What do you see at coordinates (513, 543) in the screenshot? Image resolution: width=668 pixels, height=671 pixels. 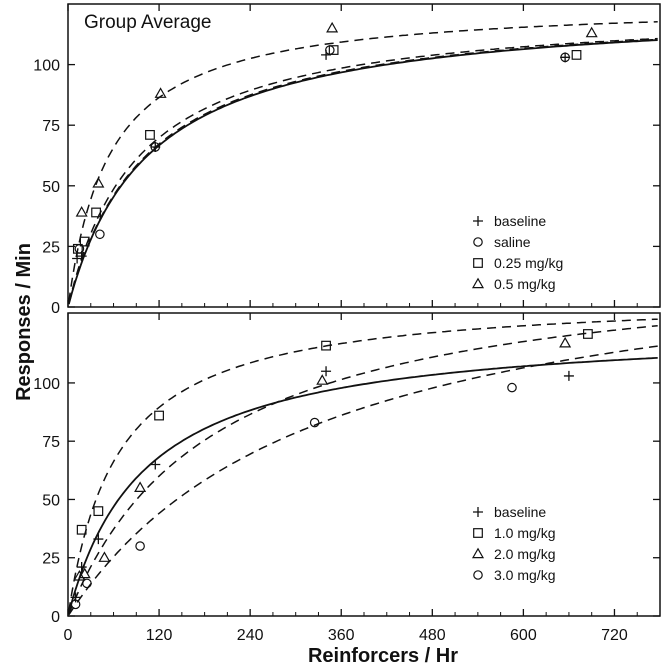 I see `bottom-legend: baseline 1.0 mg/kg 2.0 mg/kg 3.0 mg/kg` at bounding box center [513, 543].